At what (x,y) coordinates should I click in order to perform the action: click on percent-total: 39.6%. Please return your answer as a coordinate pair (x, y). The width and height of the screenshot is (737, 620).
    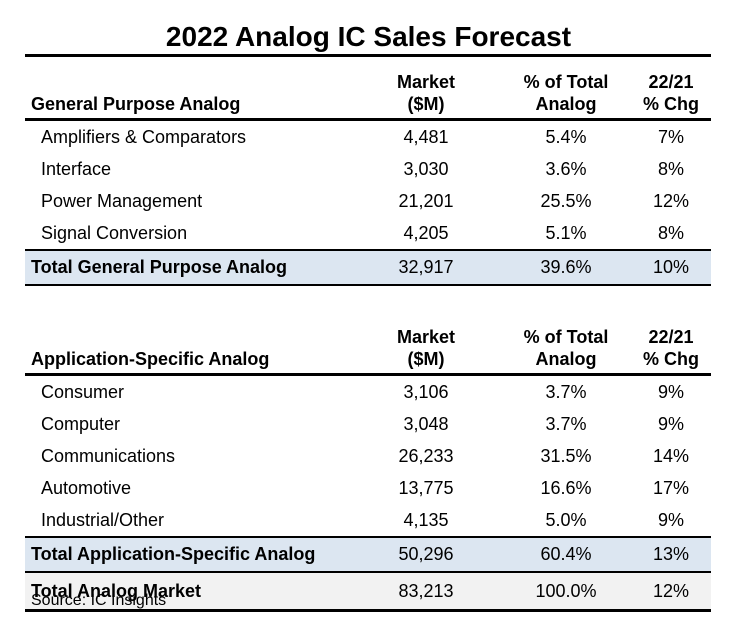
    Looking at the image, I should click on (566, 267).